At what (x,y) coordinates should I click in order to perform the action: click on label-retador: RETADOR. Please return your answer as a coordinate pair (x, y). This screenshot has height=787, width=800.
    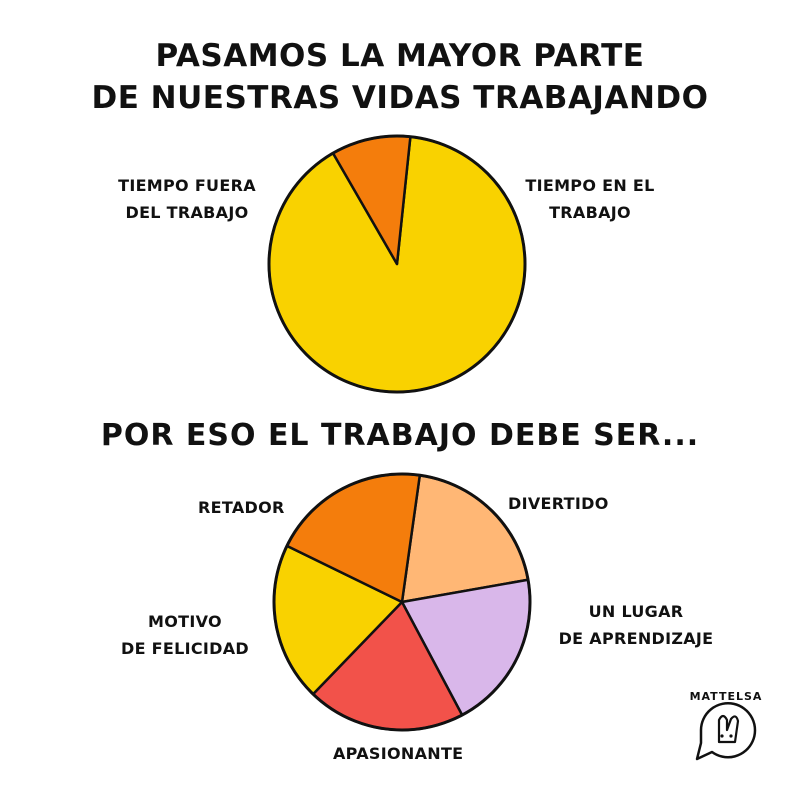
    Looking at the image, I should click on (241, 507).